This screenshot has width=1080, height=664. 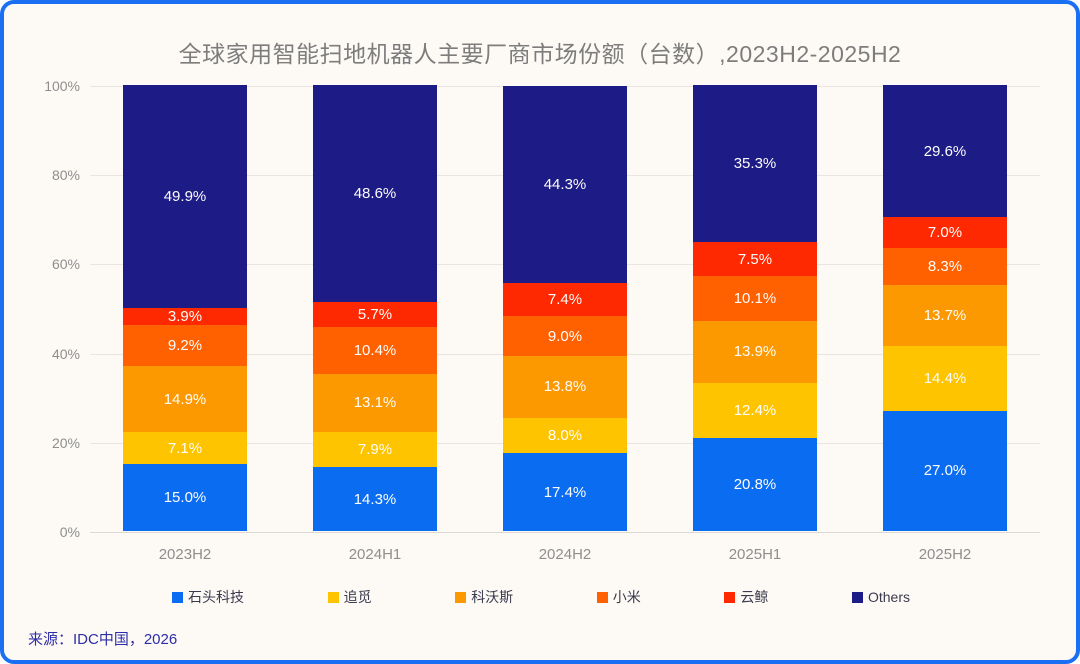 What do you see at coordinates (65, 442) in the screenshot?
I see `y-axis-tick-label: 20%` at bounding box center [65, 442].